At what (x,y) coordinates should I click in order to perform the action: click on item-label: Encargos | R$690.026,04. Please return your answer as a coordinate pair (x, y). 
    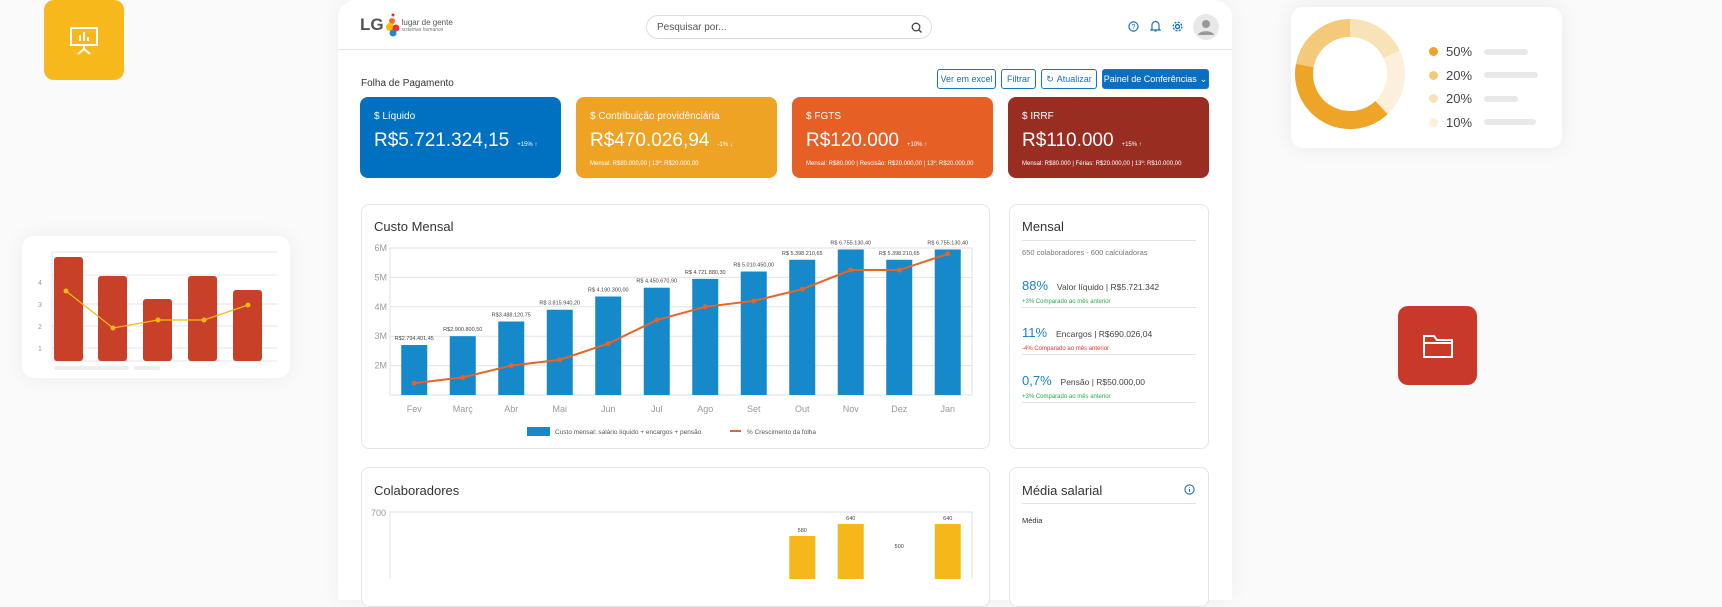
    Looking at the image, I should click on (1104, 334).